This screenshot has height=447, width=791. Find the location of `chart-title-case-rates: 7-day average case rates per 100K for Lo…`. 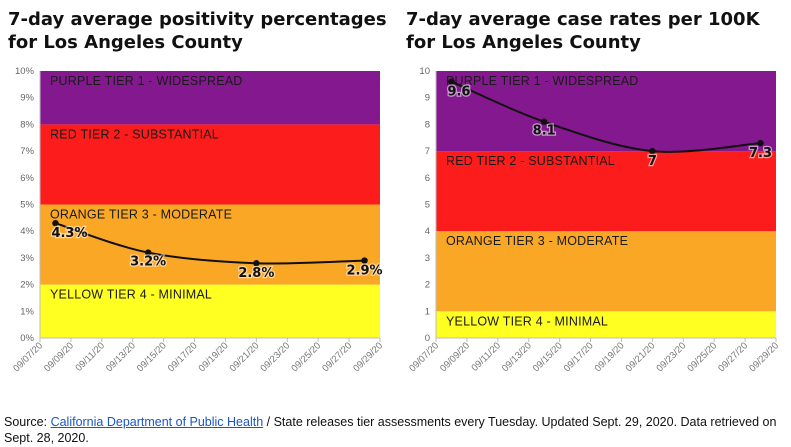

chart-title-case-rates: 7-day average case rates per 100K for Lo… is located at coordinates (583, 31).